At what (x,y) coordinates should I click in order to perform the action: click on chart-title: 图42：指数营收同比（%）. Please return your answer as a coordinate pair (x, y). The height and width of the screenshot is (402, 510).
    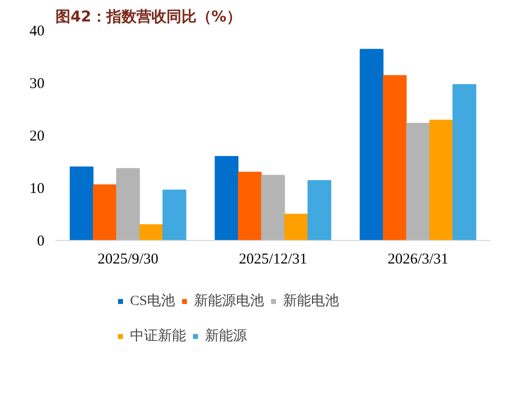
    Looking at the image, I should click on (149, 17).